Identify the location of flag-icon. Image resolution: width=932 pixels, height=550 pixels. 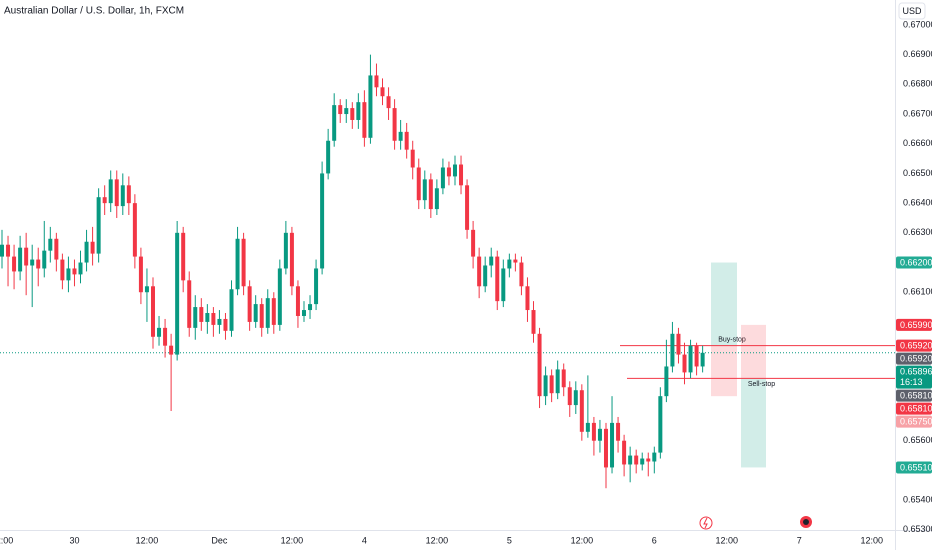
(806, 522).